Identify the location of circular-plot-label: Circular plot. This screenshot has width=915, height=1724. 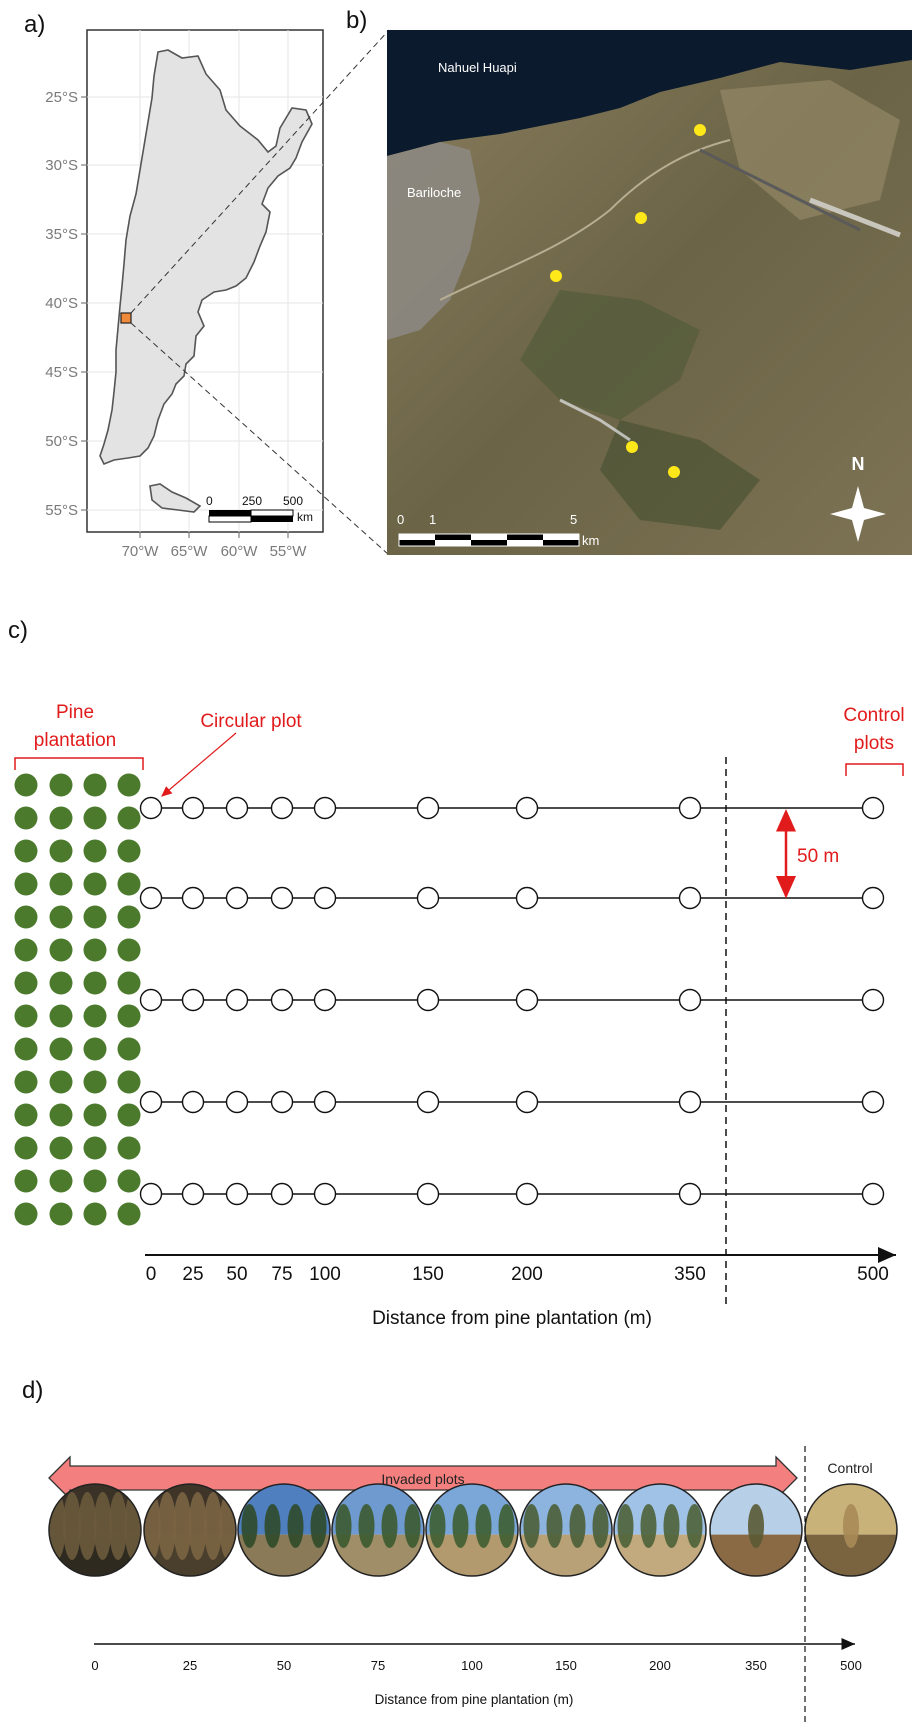
(251, 721).